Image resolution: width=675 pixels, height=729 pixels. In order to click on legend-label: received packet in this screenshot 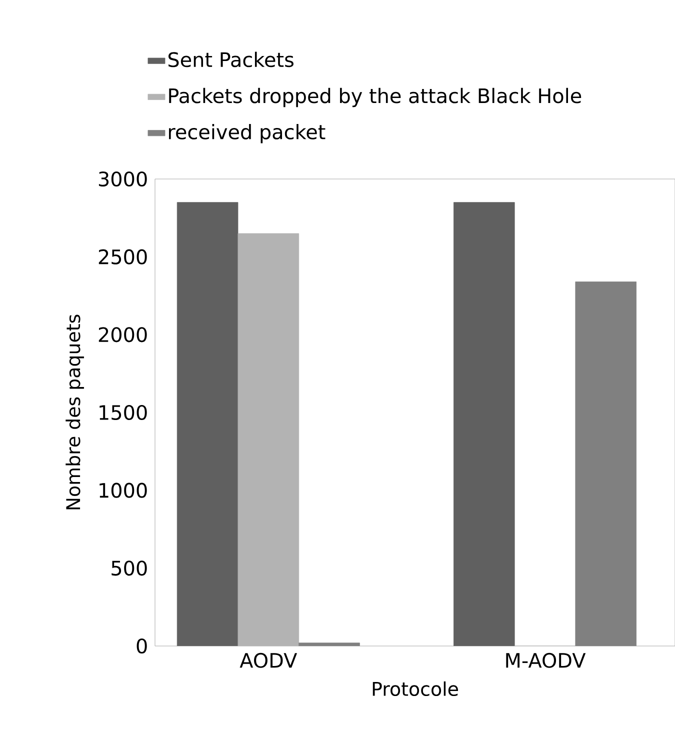, I will do `click(247, 134)`.